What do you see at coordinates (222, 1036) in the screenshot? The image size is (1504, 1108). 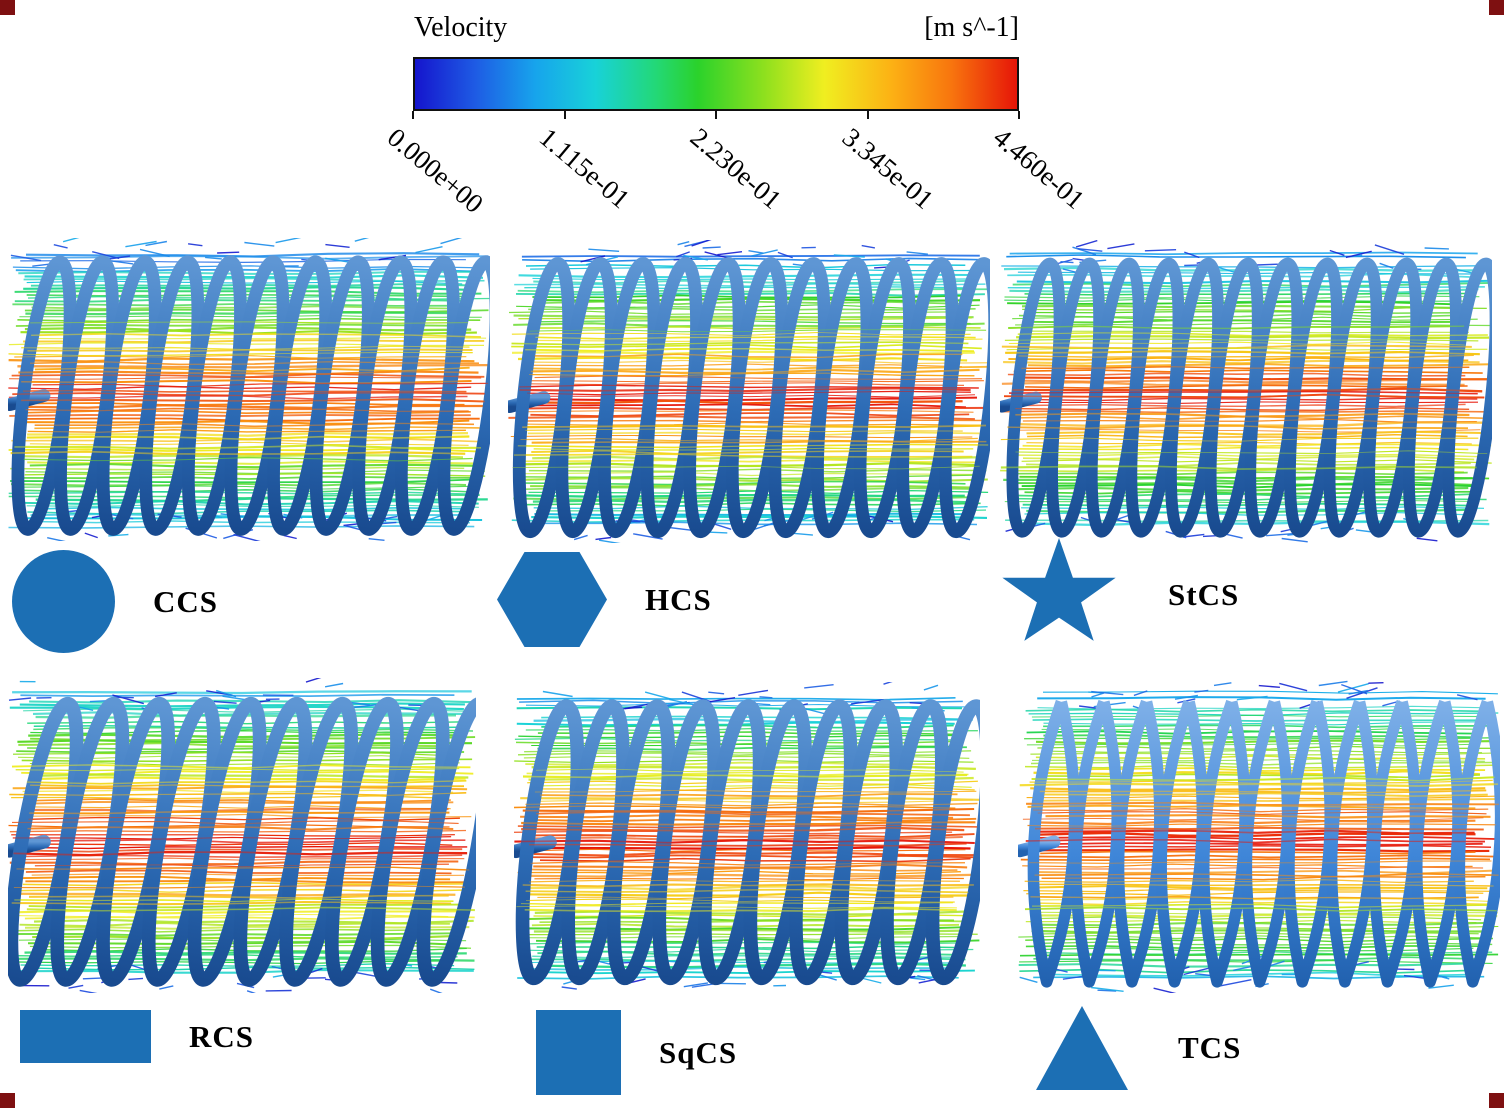 I see `panel-label-rcs: RCS` at bounding box center [222, 1036].